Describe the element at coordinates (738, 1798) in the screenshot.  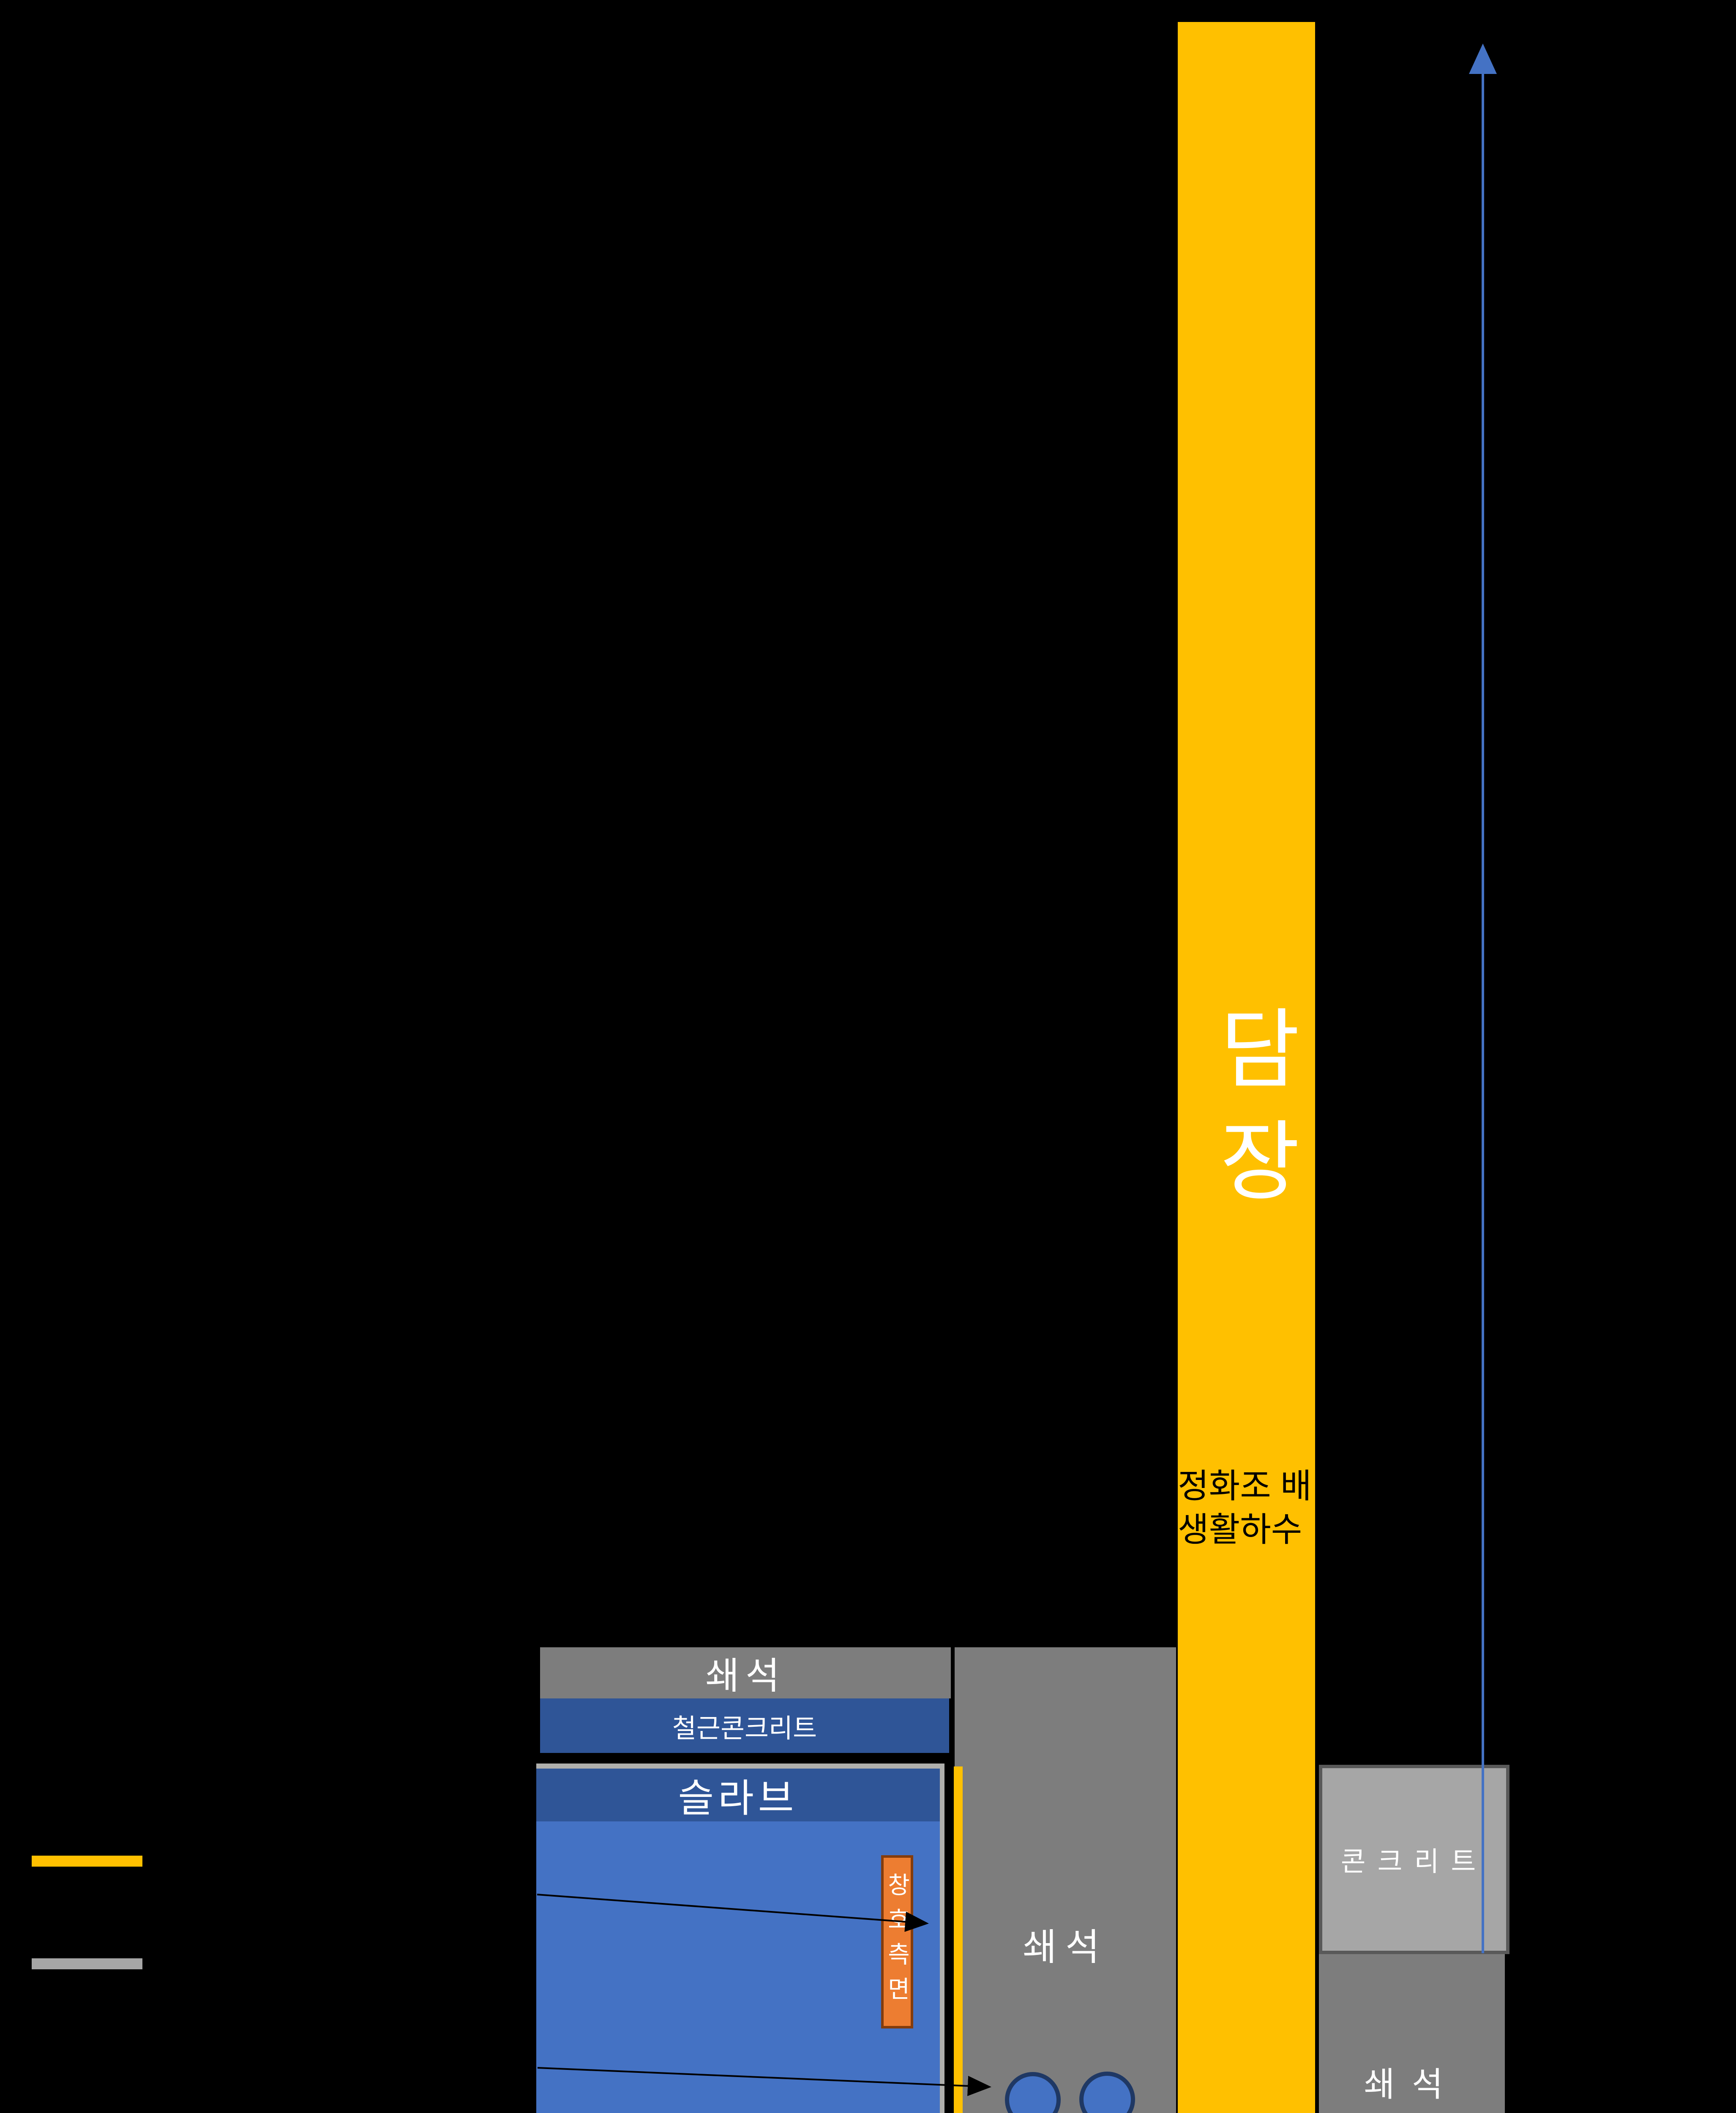
I see `slab-label: 슬라브` at that location.